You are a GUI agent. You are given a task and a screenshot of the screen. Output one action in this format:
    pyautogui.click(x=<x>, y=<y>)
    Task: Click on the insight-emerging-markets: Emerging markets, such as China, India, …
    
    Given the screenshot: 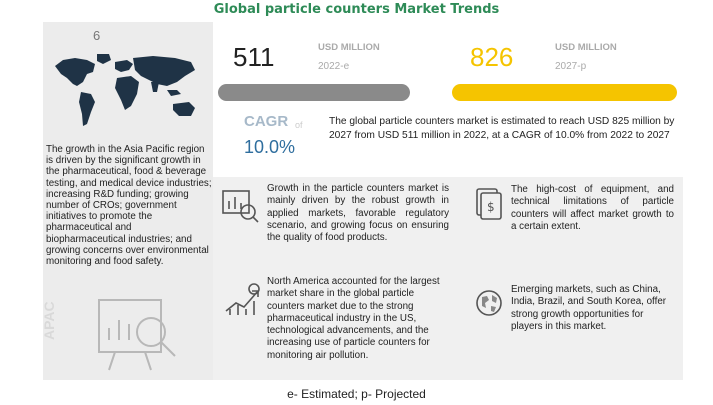 What is the action you would take?
    pyautogui.click(x=589, y=308)
    